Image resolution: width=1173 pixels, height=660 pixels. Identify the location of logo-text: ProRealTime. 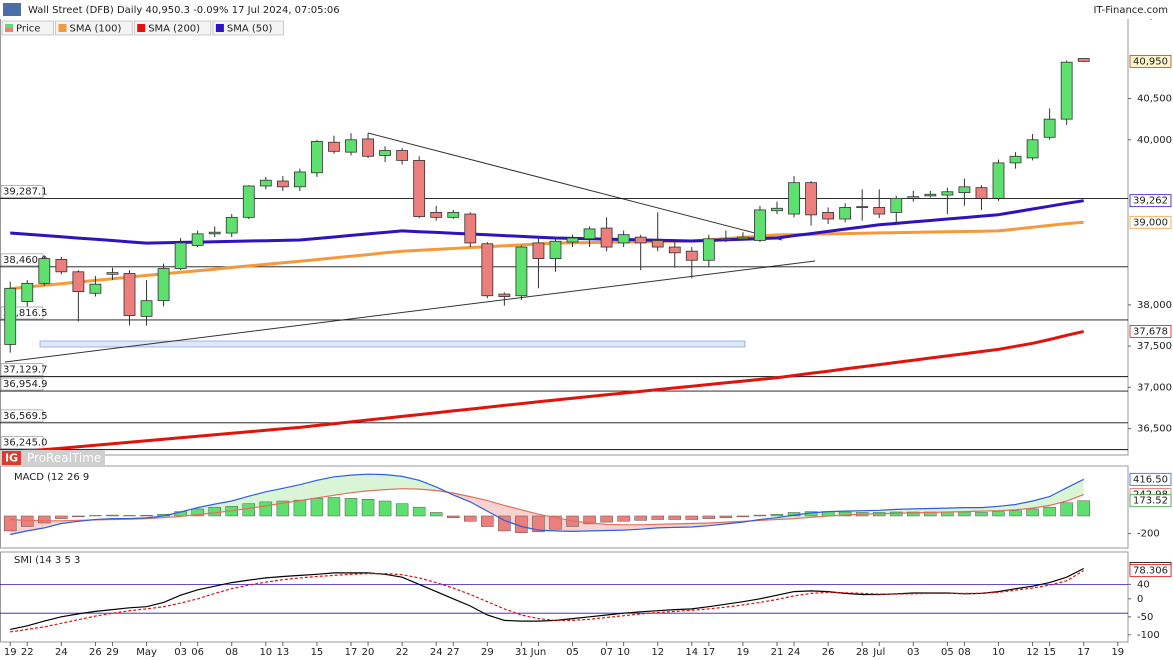
(64, 458).